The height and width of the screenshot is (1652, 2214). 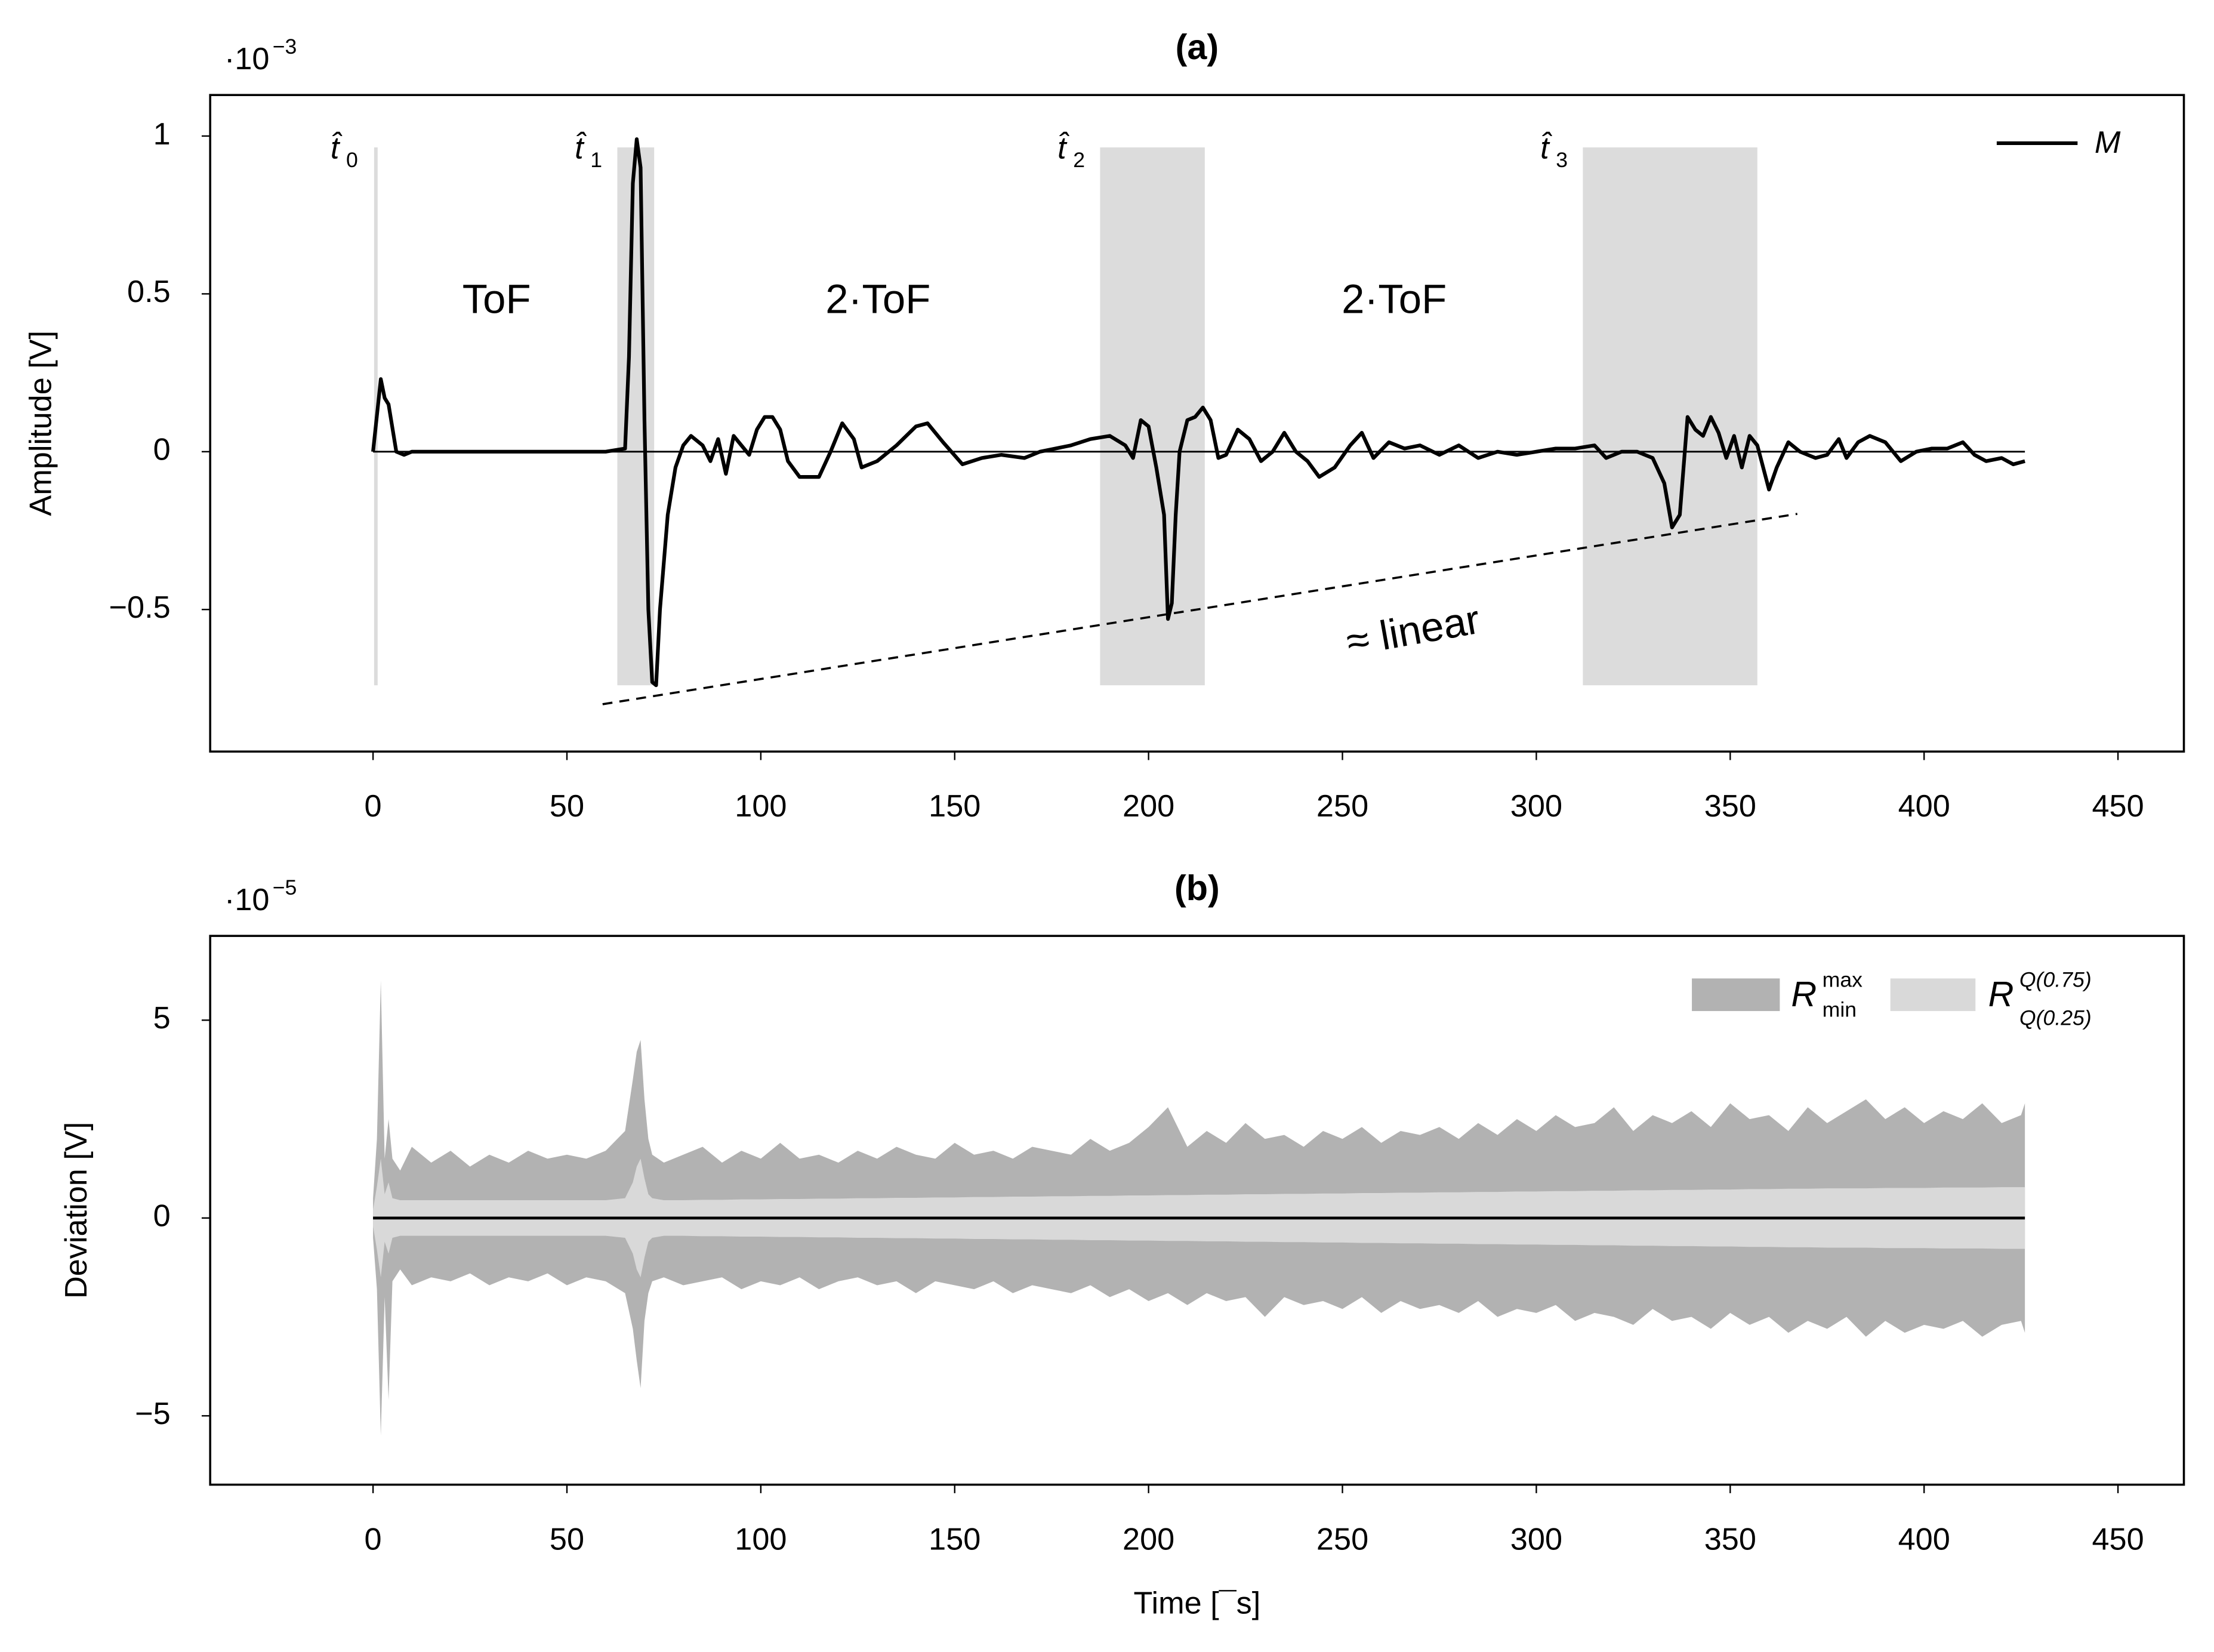 I want to click on y-axis-label: Deviation [V], so click(x=76, y=1210).